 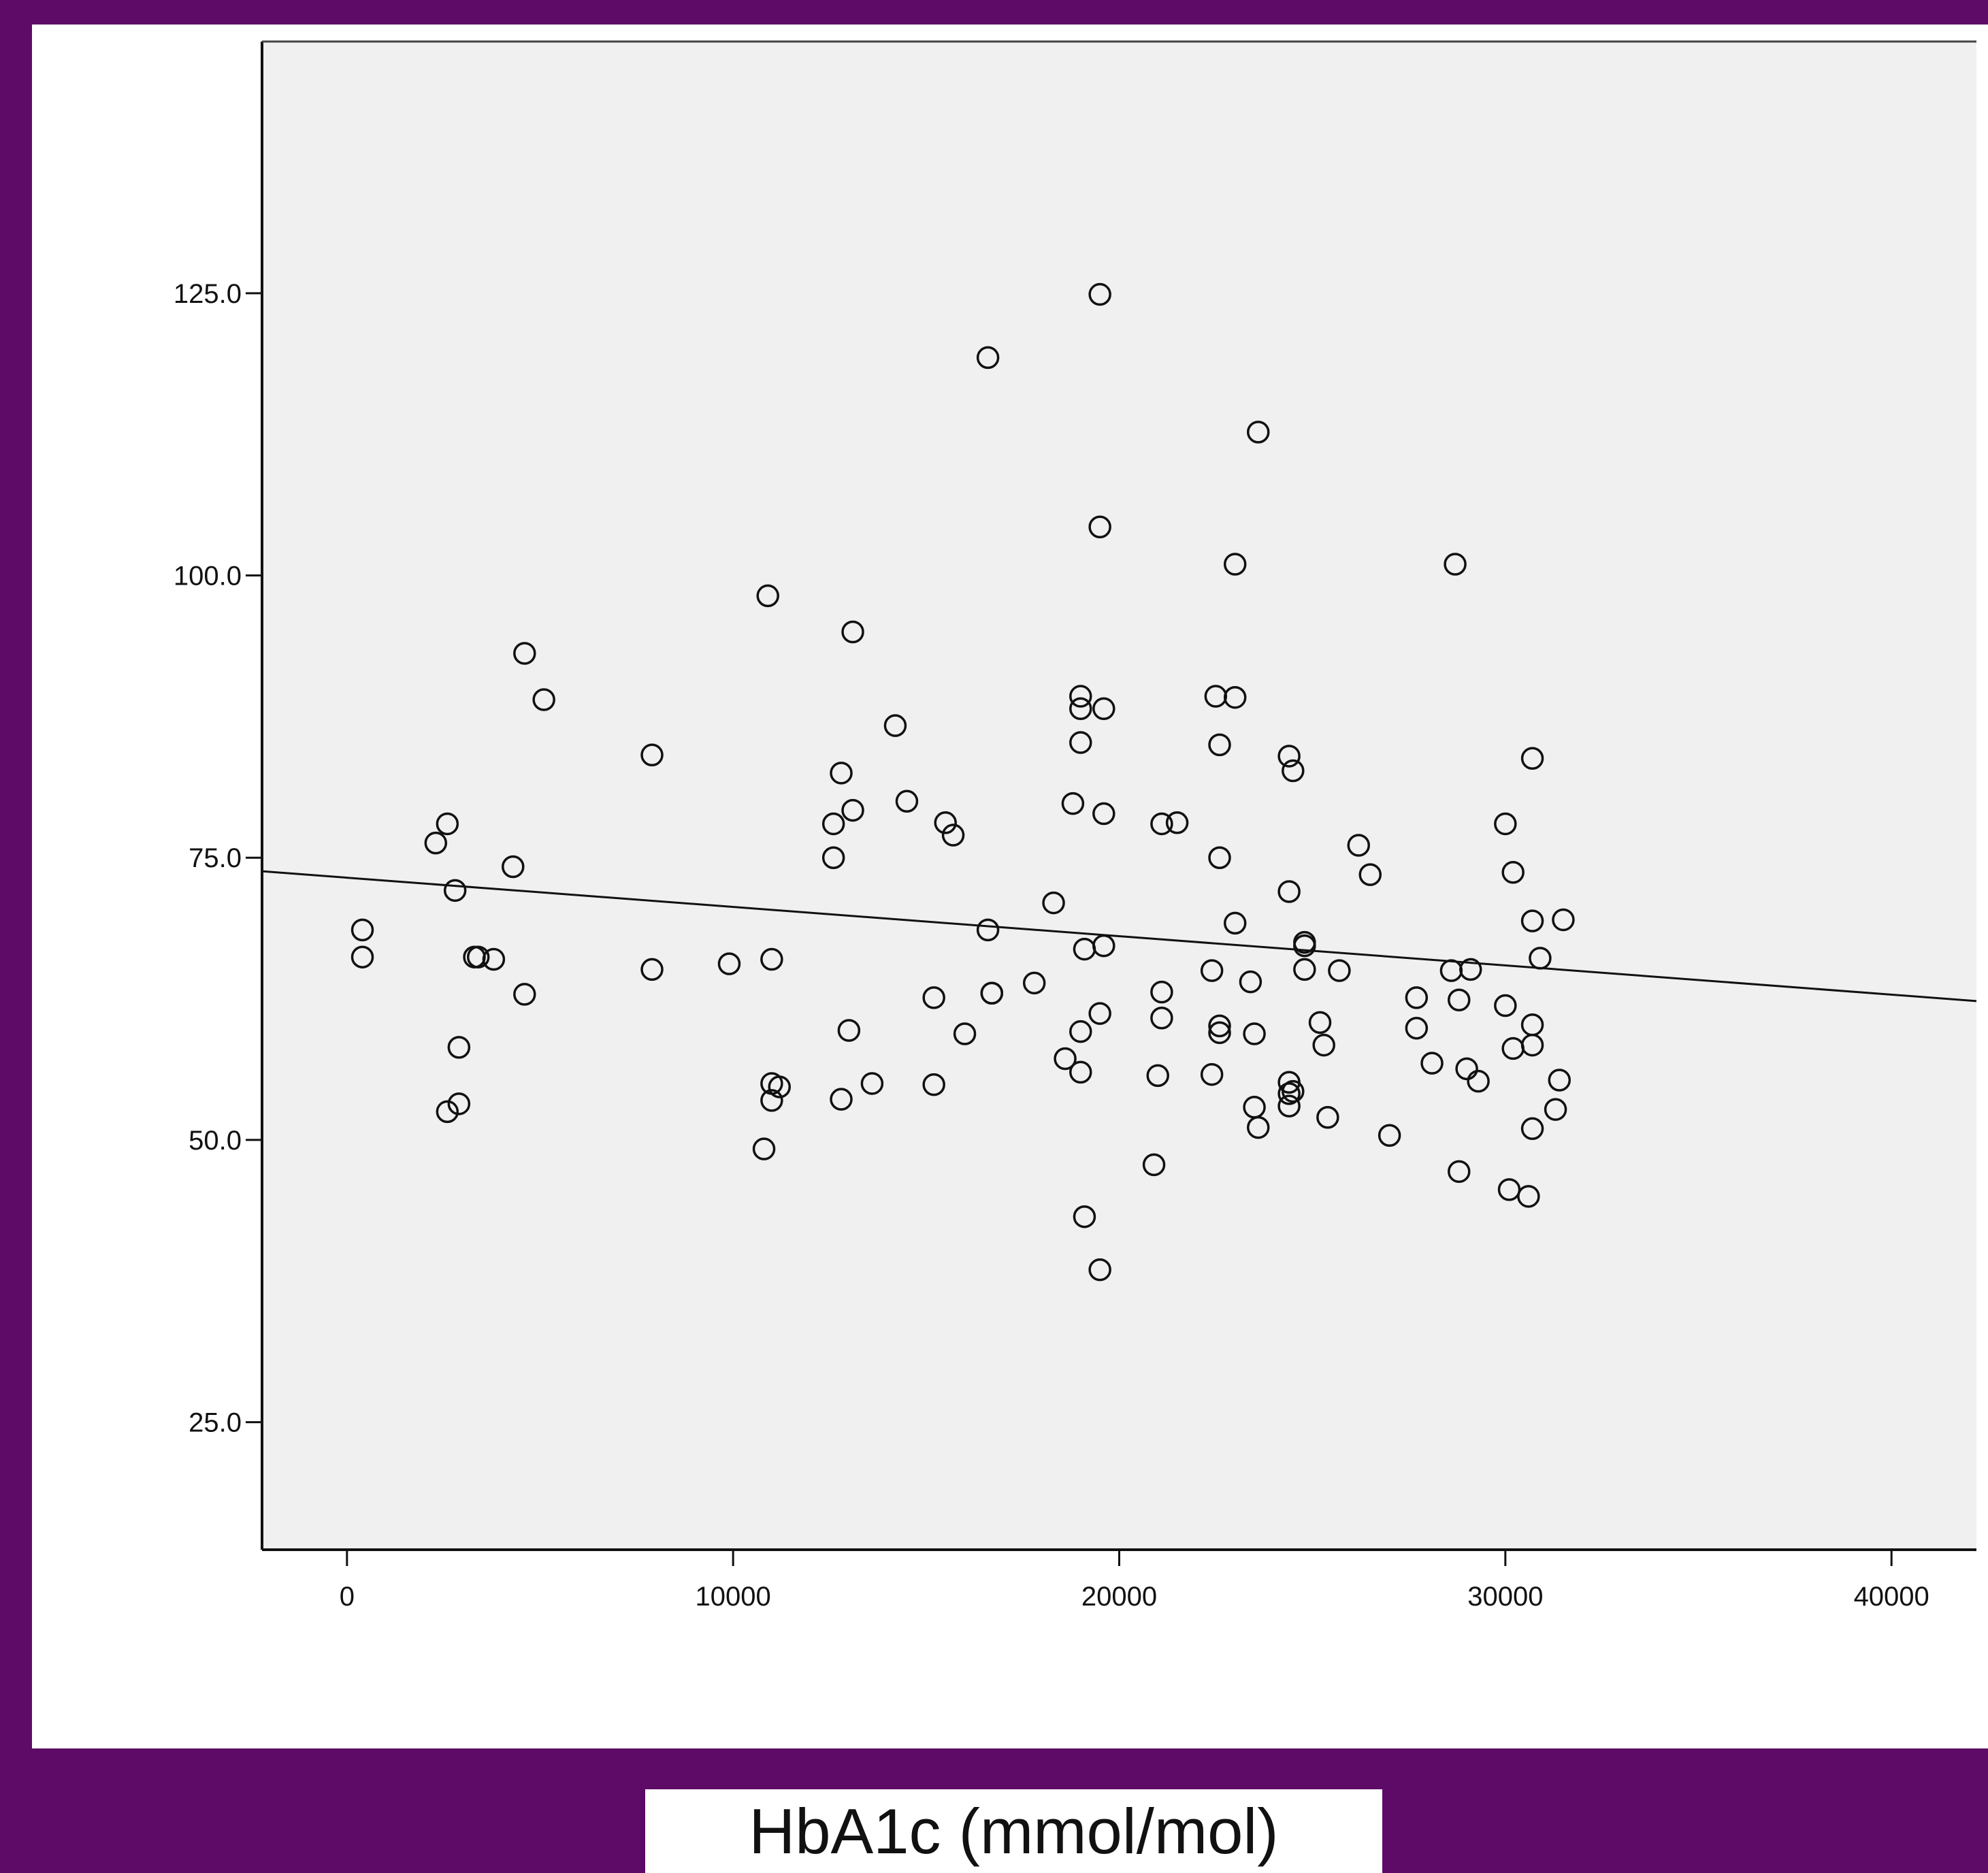 I want to click on x-tick-label: 10000, so click(x=733, y=1597).